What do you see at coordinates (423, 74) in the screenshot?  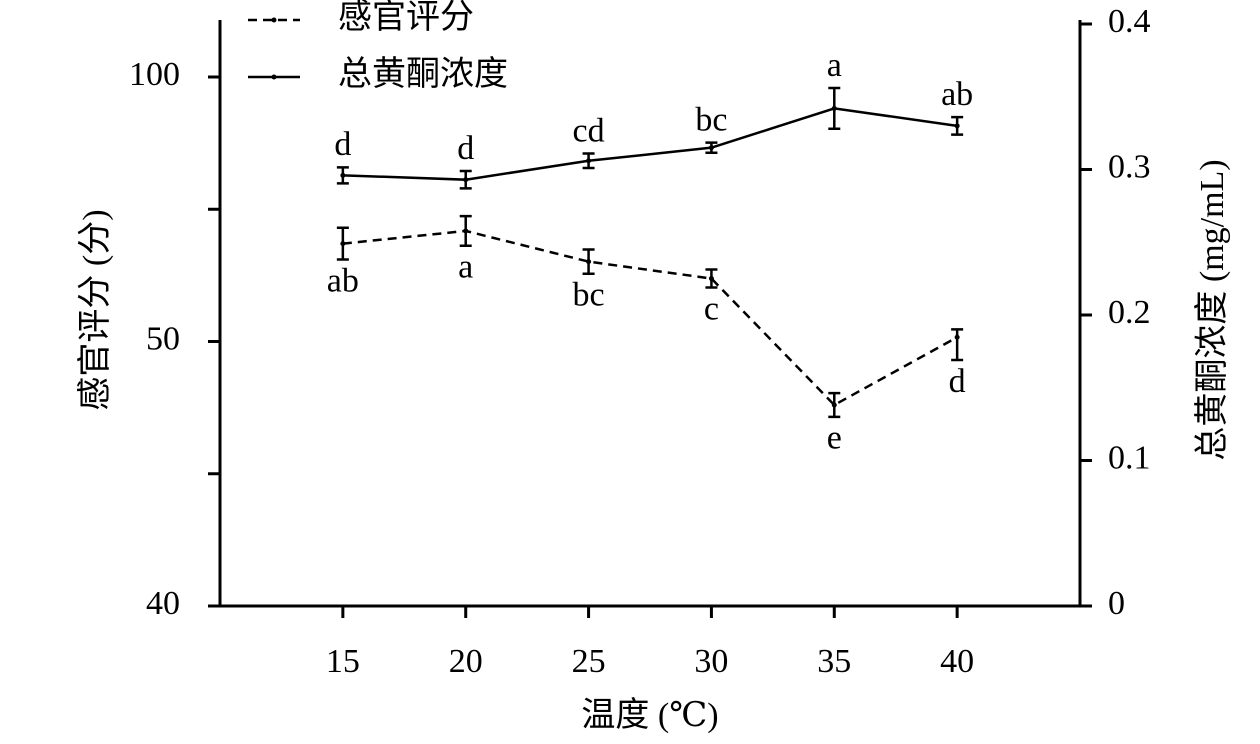 I see `legend-label: 总黄酮浓度` at bounding box center [423, 74].